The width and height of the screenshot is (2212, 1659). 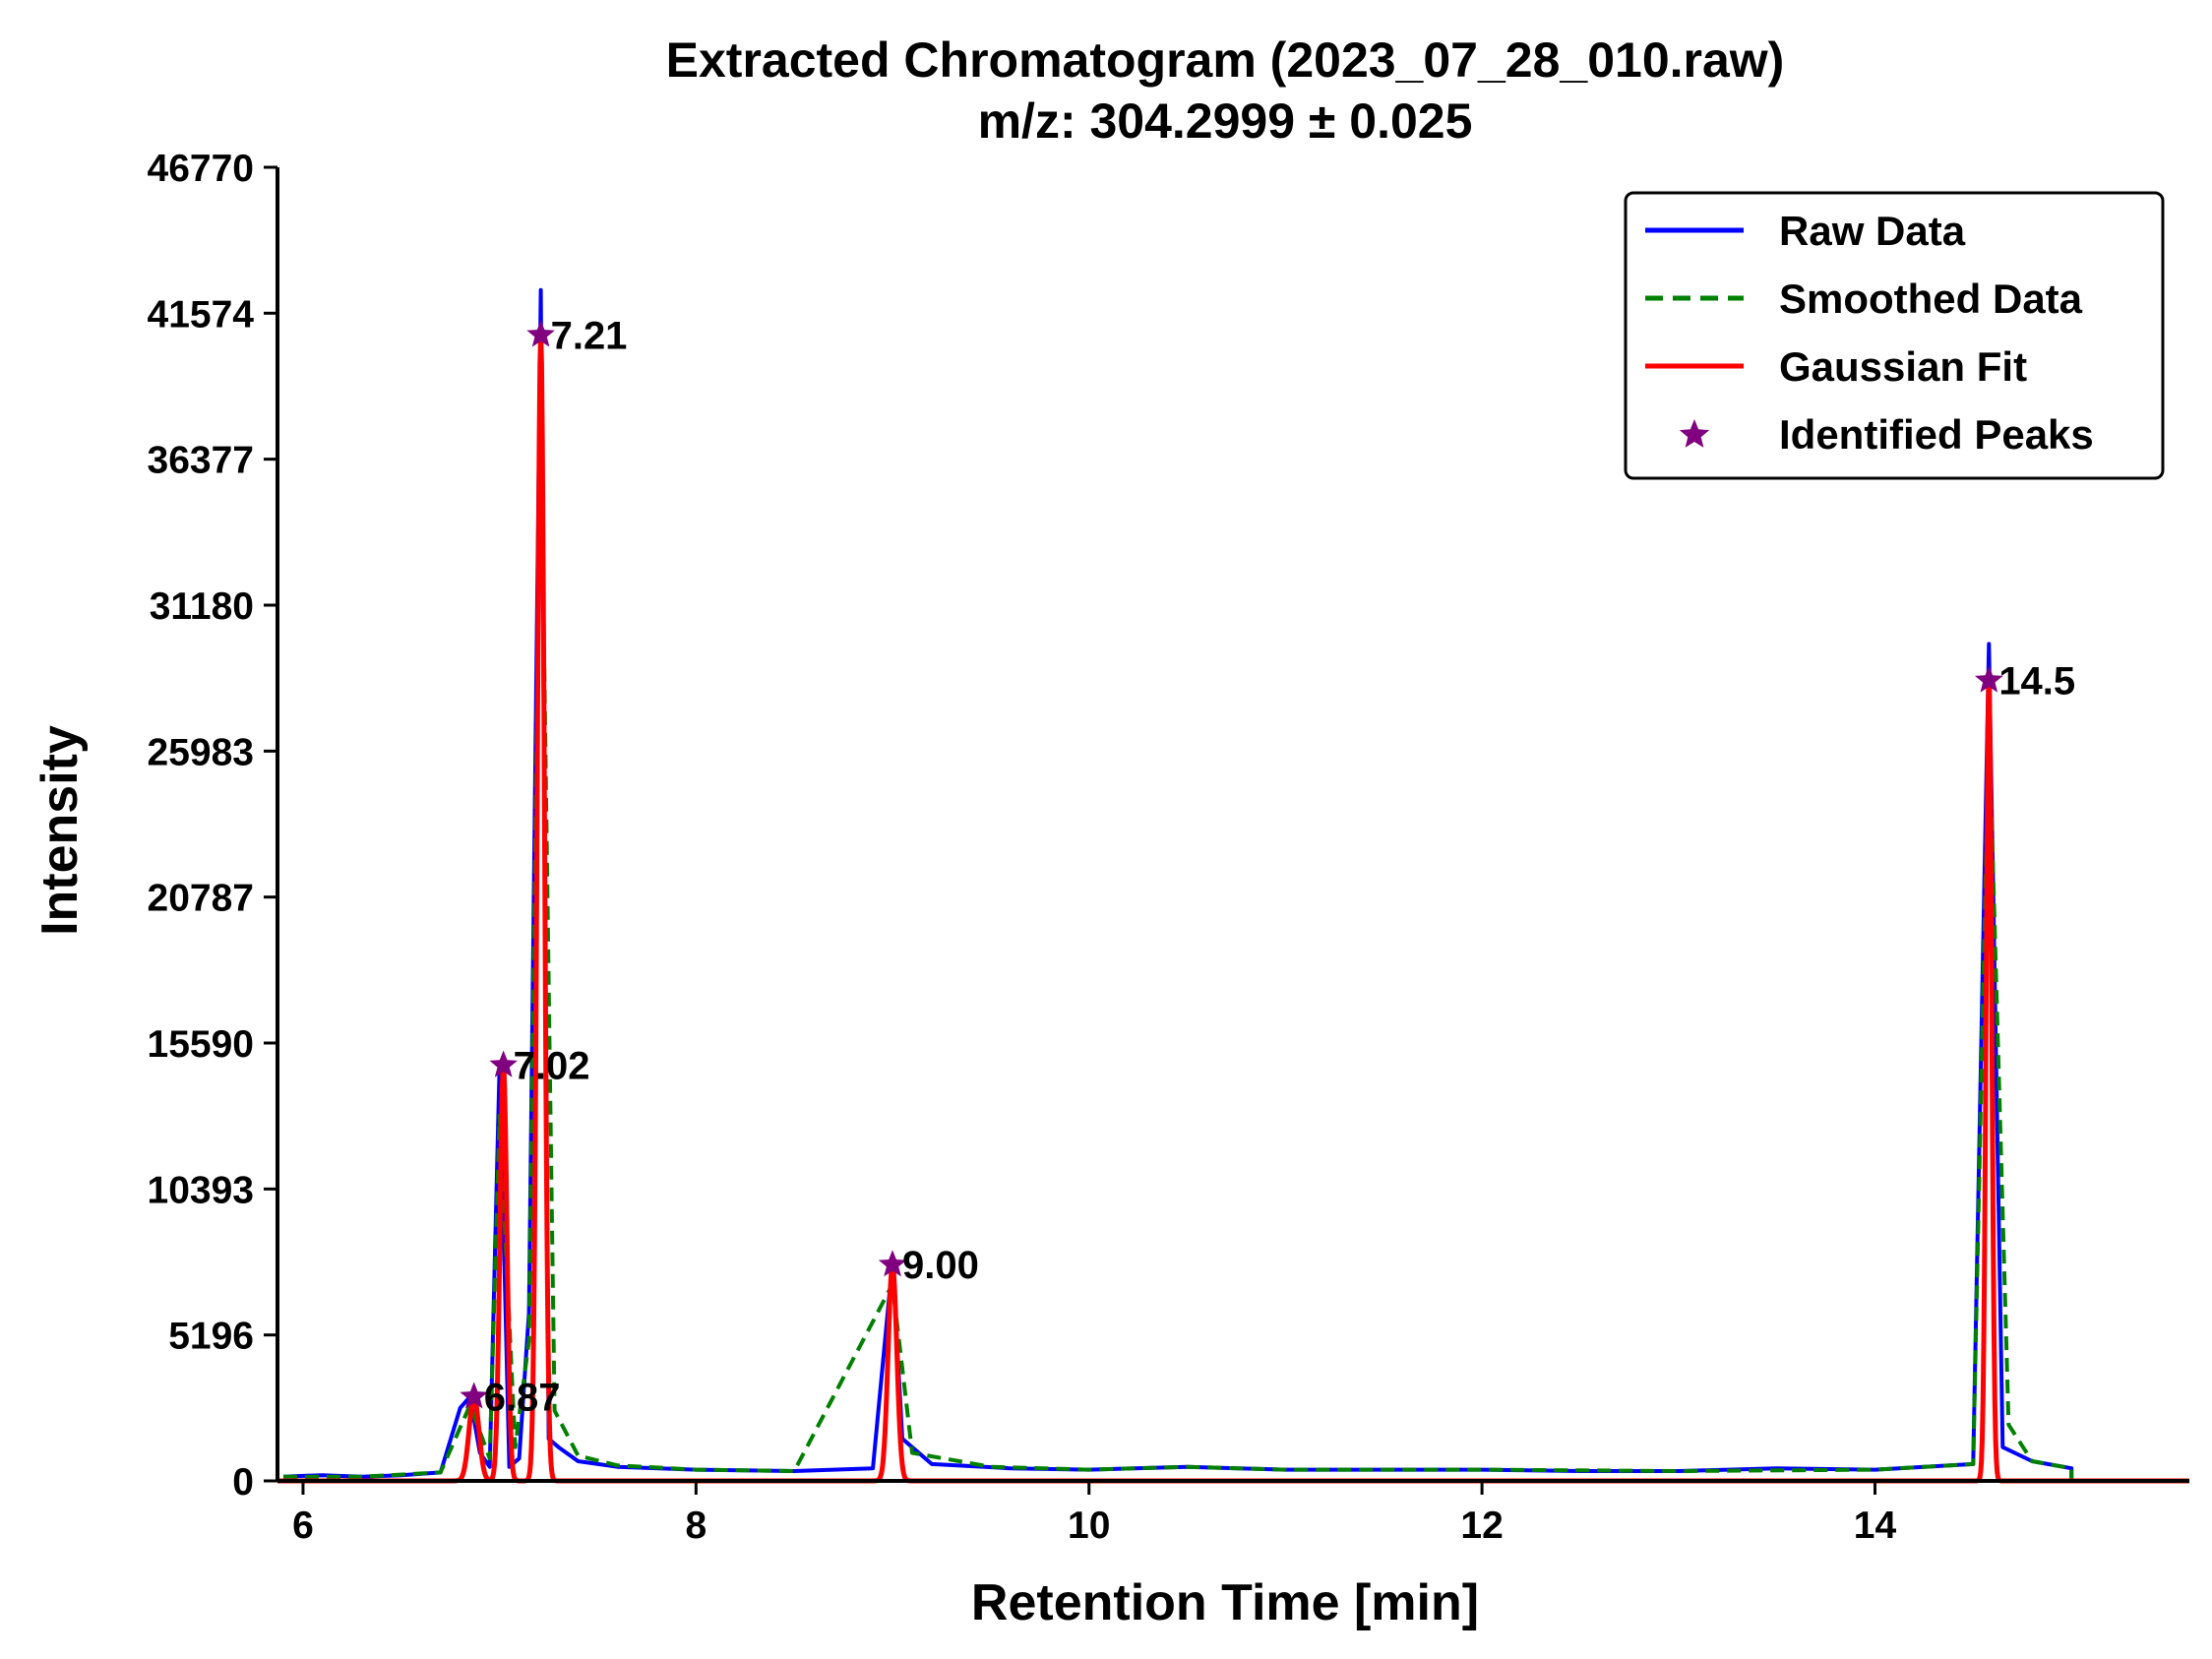 What do you see at coordinates (201, 1190) in the screenshot?
I see `y-tick-label: 10393` at bounding box center [201, 1190].